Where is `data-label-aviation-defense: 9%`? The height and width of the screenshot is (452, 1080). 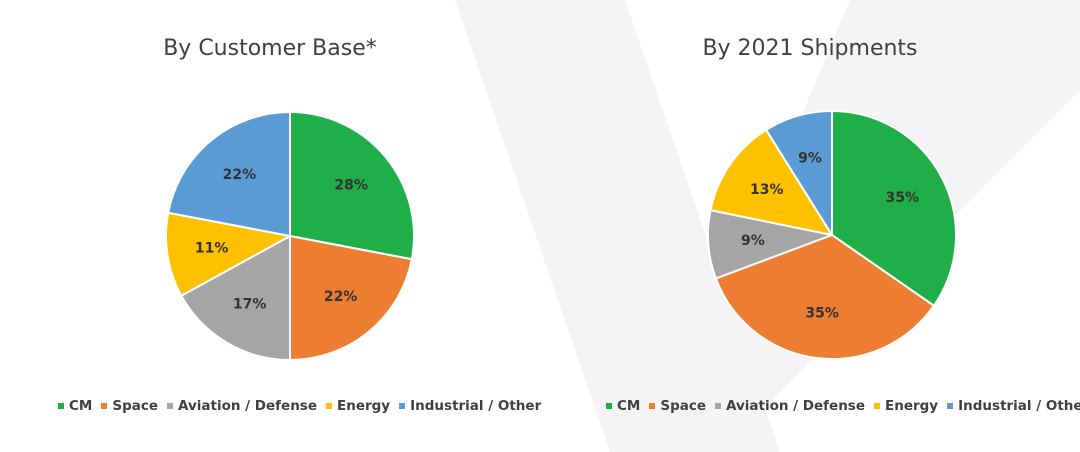 data-label-aviation-defense: 9% is located at coordinates (753, 241).